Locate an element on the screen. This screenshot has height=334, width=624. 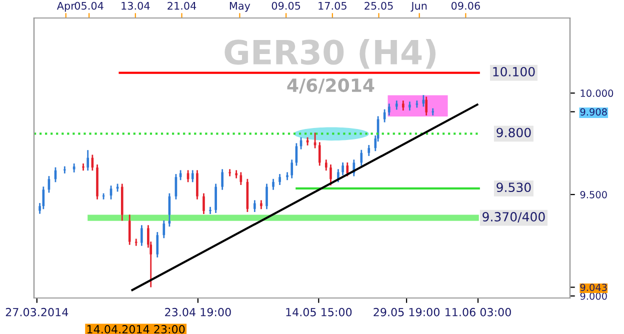
ref-line-label: 10.100 is located at coordinates (514, 71).